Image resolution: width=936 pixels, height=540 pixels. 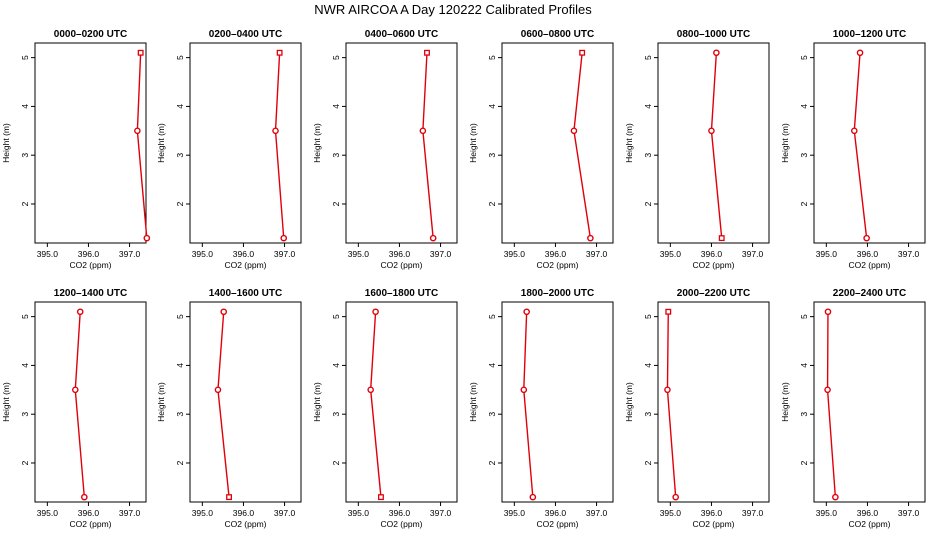 I want to click on panel-title: 2000–2200 UTC, so click(x=713, y=293).